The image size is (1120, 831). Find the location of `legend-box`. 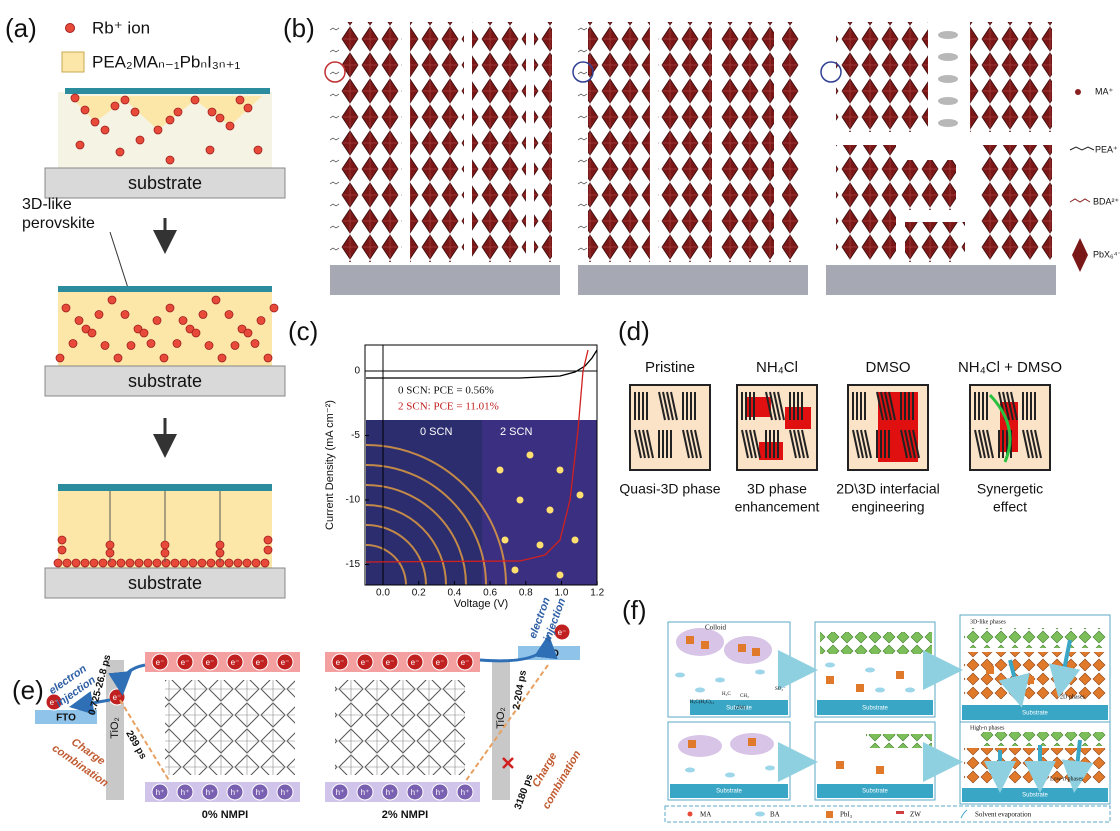

legend-box is located at coordinates (887, 814).